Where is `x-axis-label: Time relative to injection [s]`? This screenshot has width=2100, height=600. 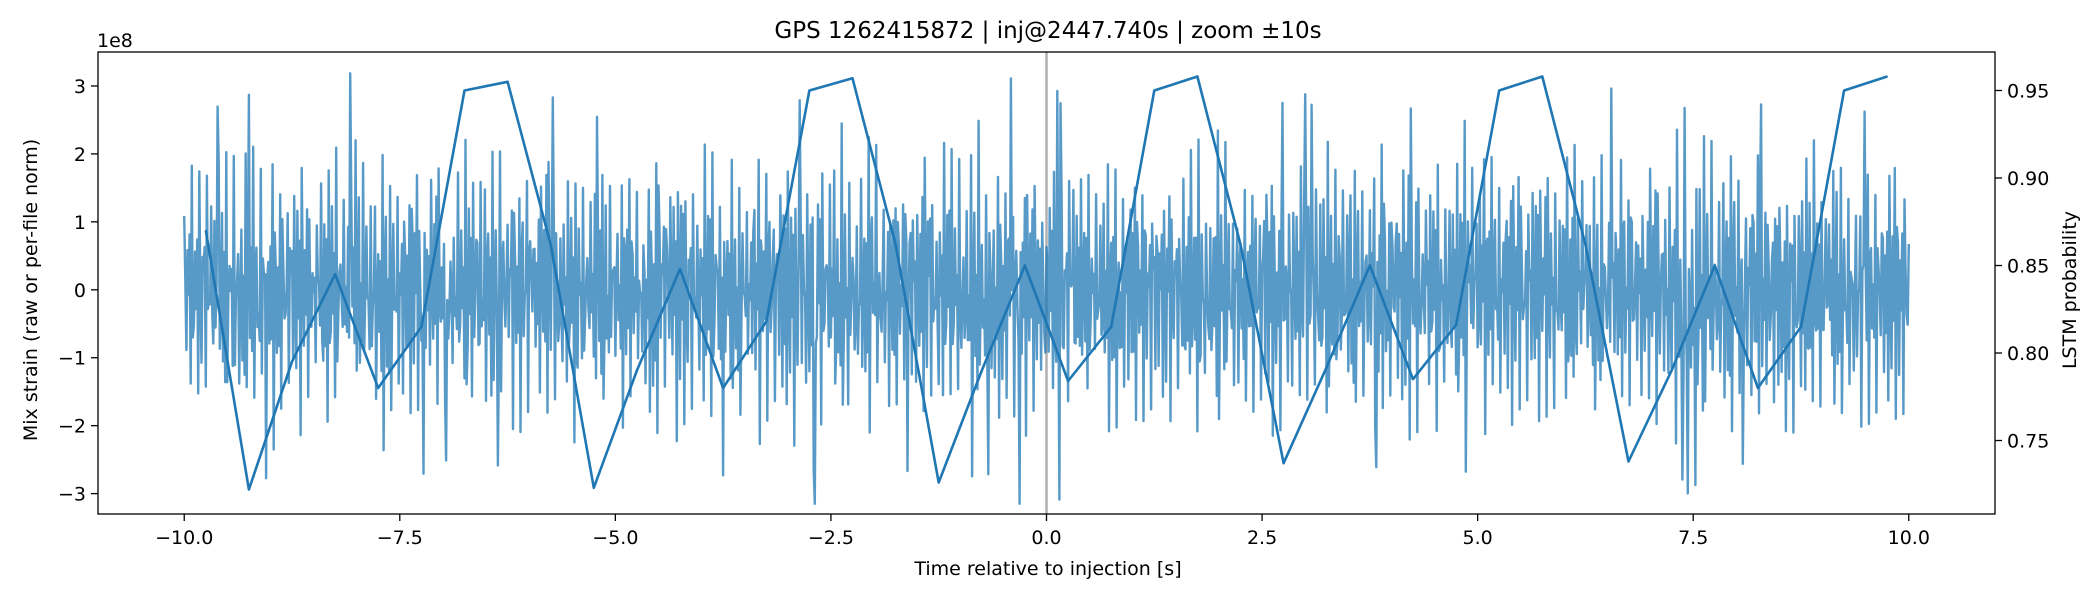 x-axis-label: Time relative to injection [s] is located at coordinates (1047, 569).